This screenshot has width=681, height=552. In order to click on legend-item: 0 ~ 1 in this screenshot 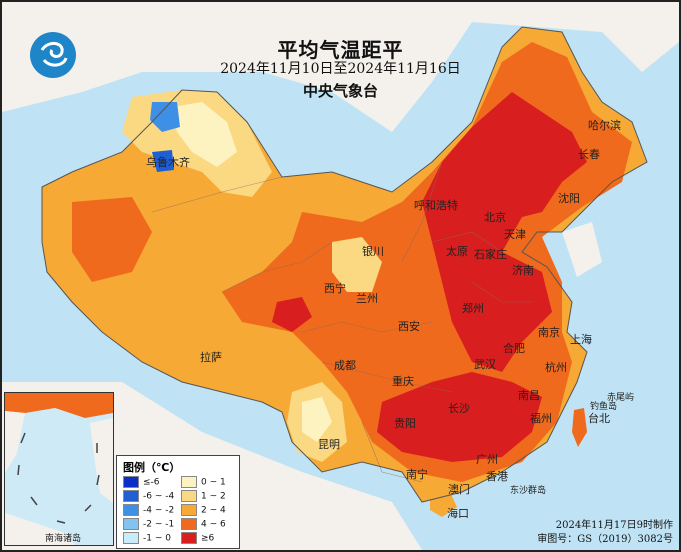, I will do `click(203, 482)`.